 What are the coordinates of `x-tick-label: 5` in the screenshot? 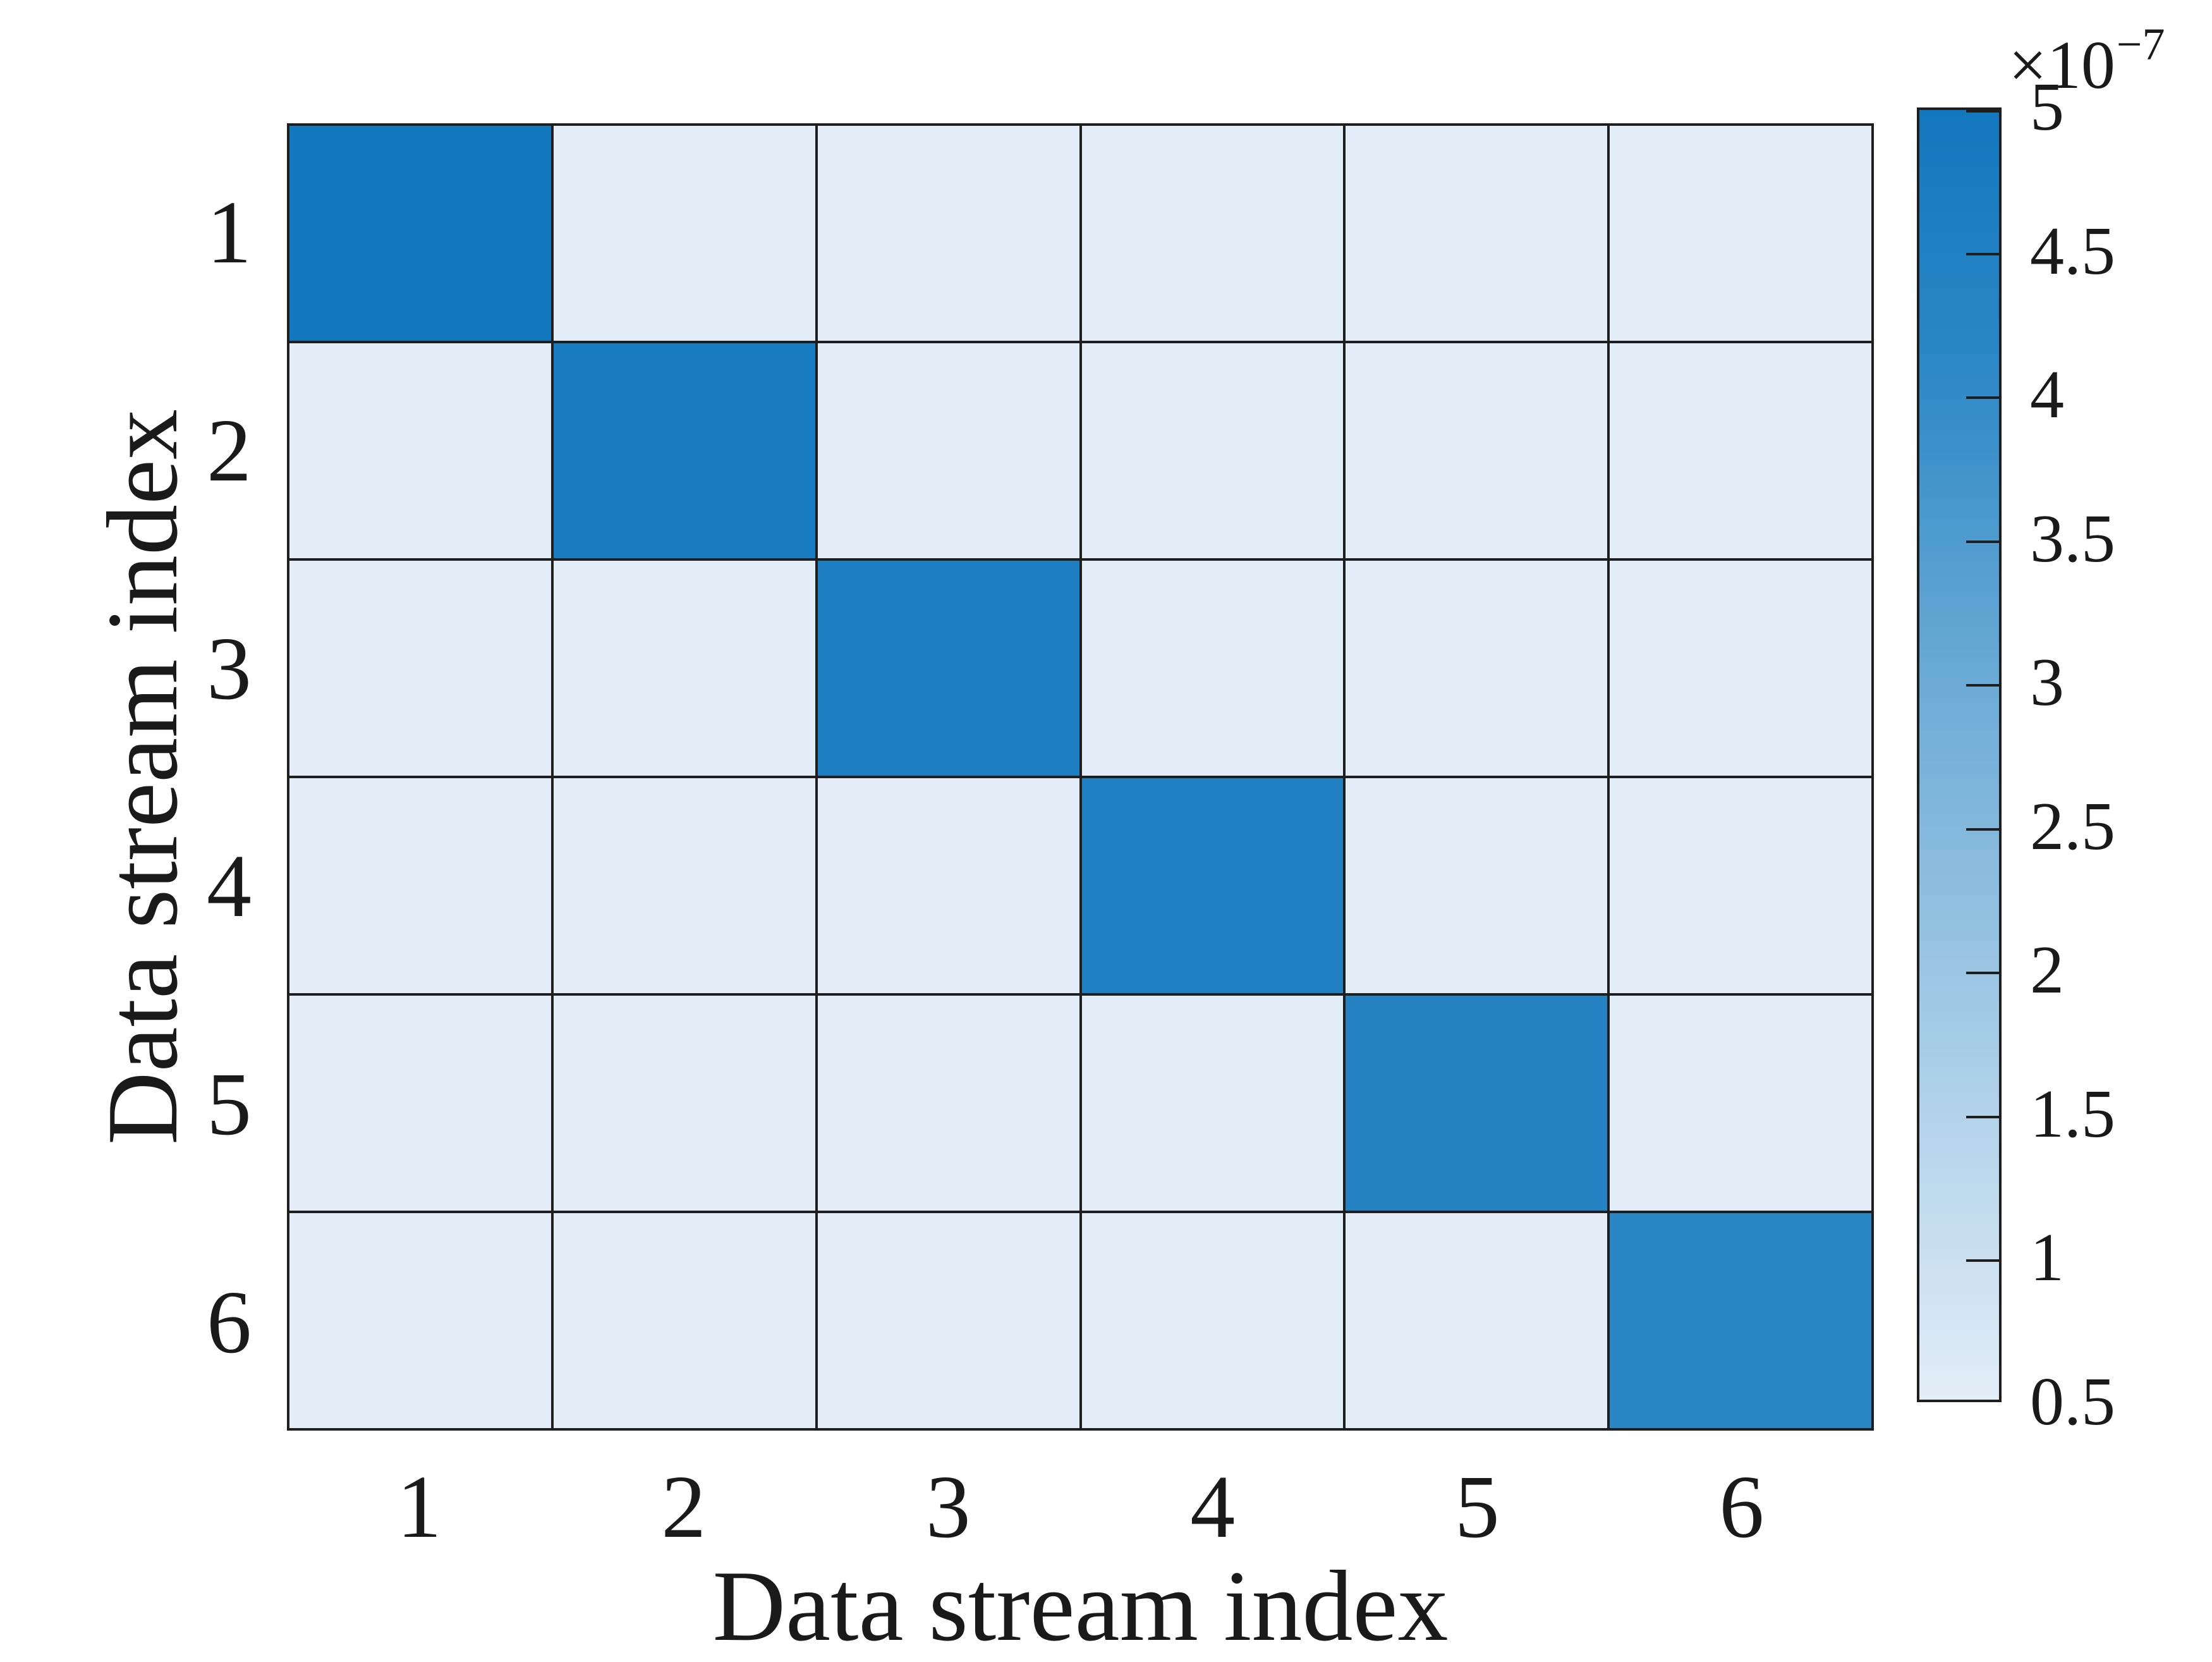 It's located at (1477, 1506).